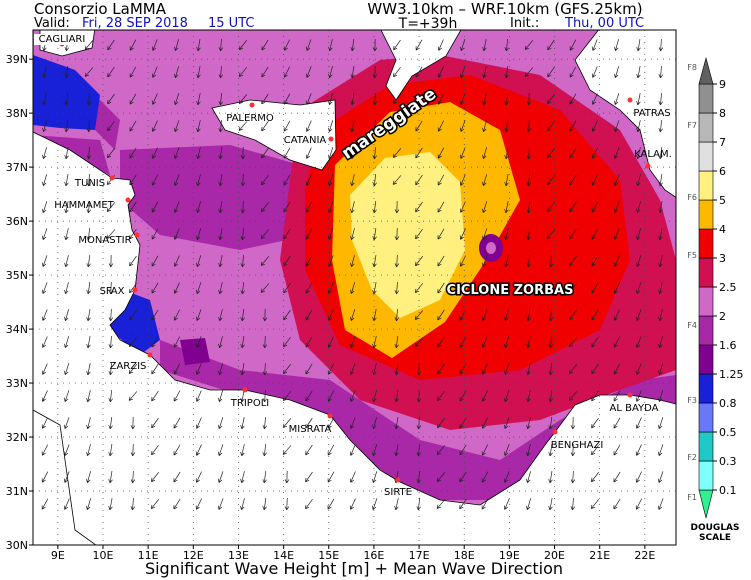 Image resolution: width=751 pixels, height=580 pixels. Describe the element at coordinates (653, 154) in the screenshot. I see `city-label: KALAM.` at that location.